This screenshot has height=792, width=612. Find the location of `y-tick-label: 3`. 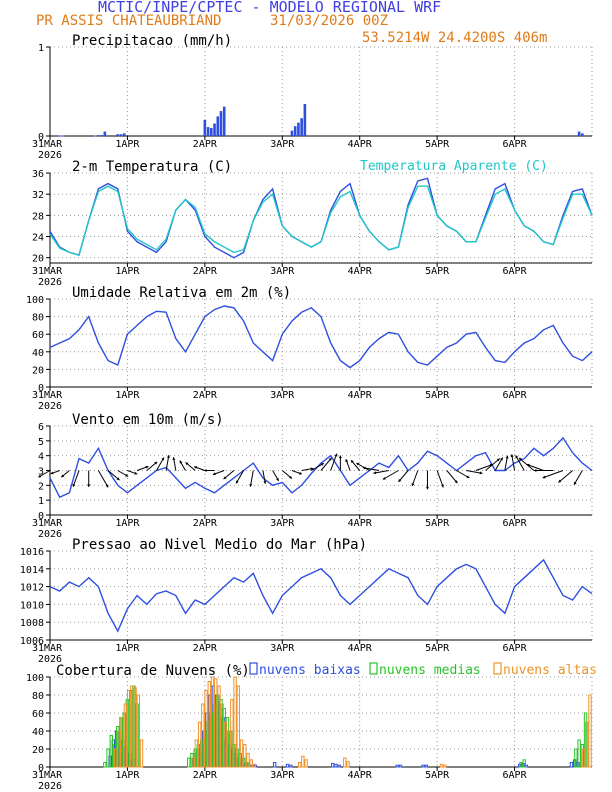

y-tick-label: 3 is located at coordinates (41, 472).